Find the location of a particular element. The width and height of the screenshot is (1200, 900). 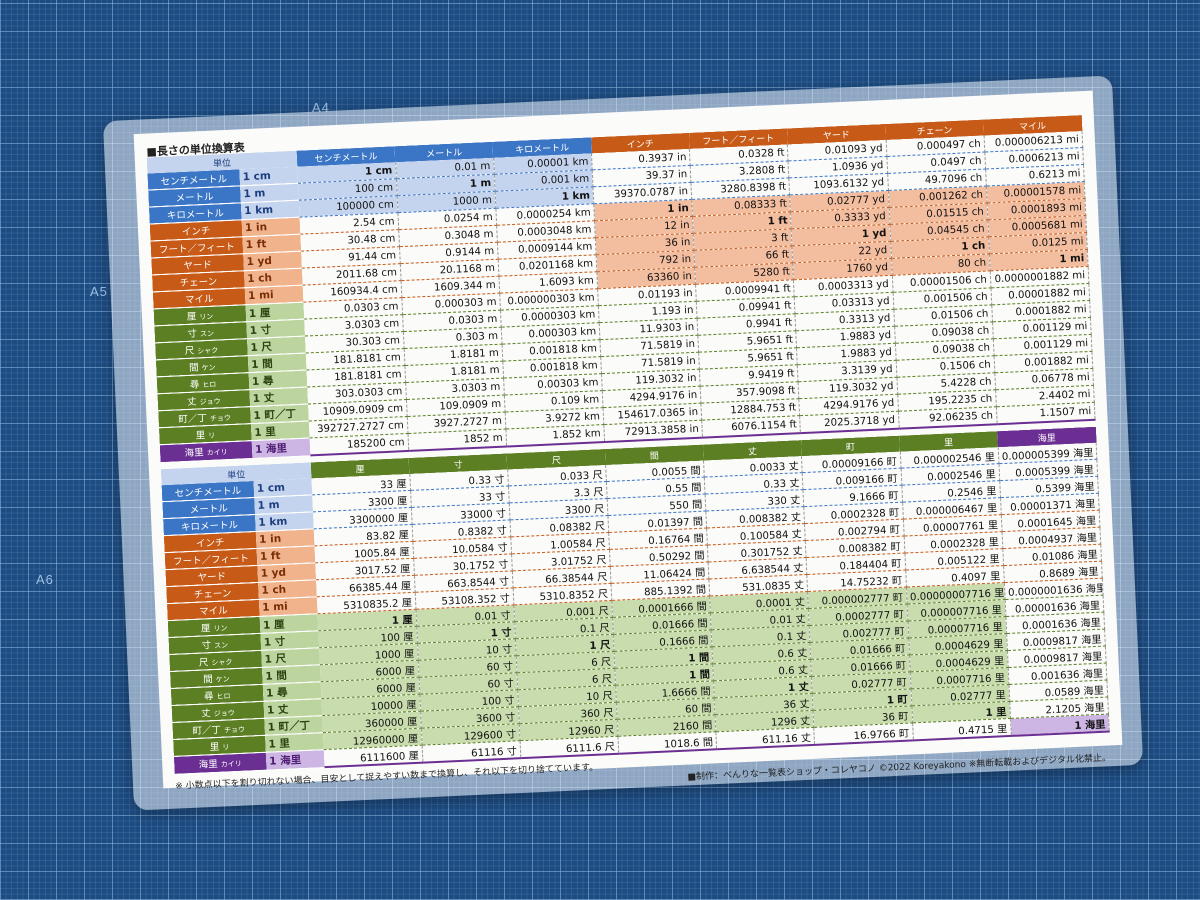

conversion-cell: 1 海里 is located at coordinates (1060, 724).